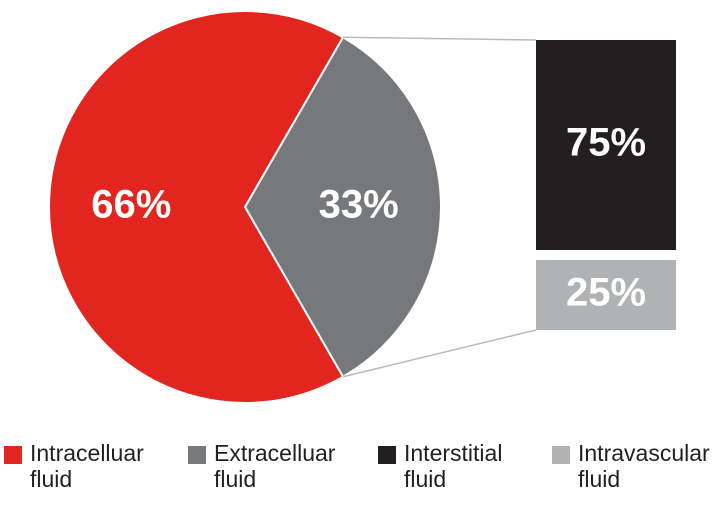 The image size is (720, 509). Describe the element at coordinates (453, 466) in the screenshot. I see `legend-label: Interstitial fluid` at that location.